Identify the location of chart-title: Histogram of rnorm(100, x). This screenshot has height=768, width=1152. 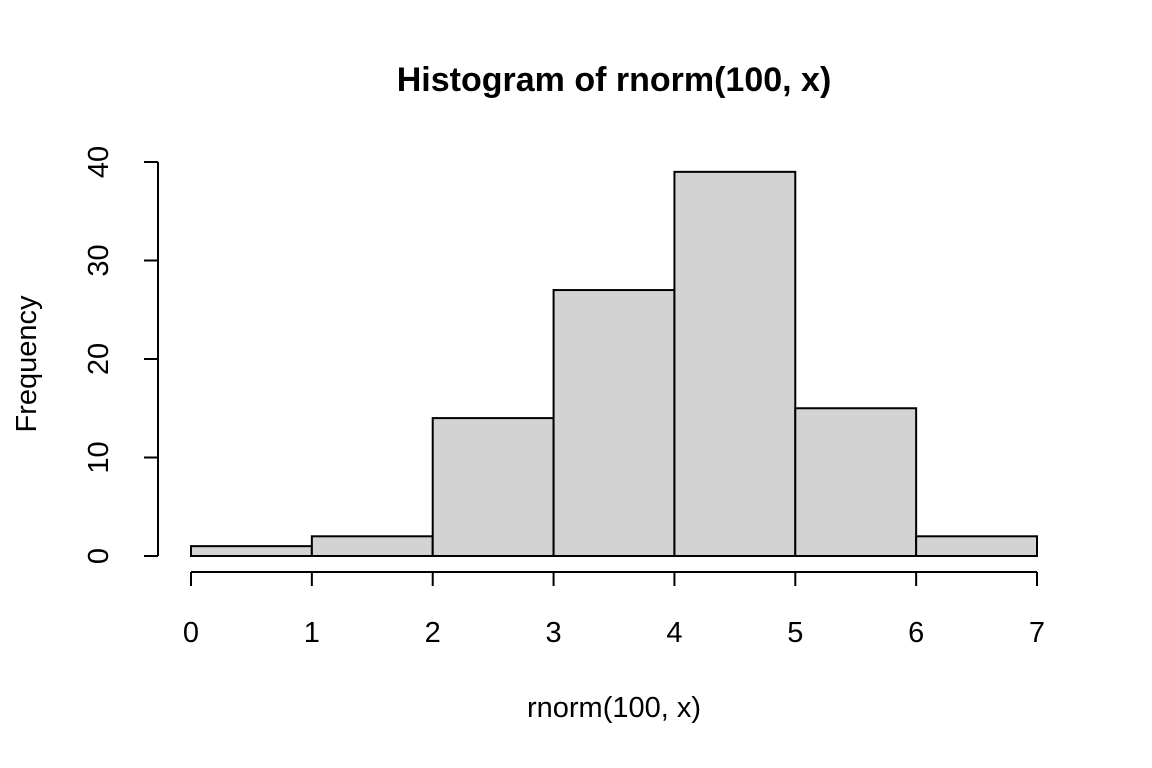
(614, 80).